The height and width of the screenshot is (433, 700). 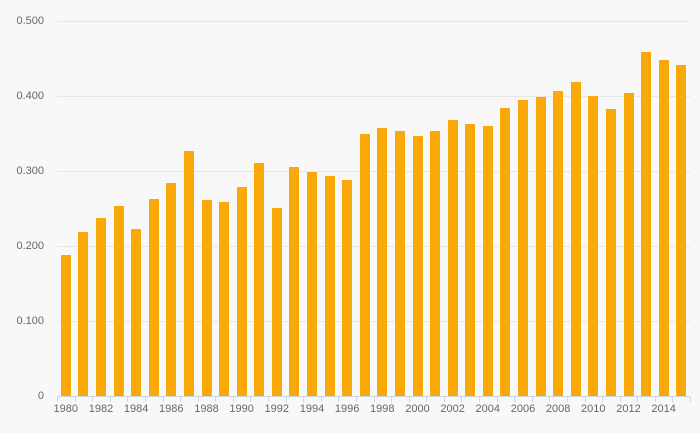 What do you see at coordinates (30, 321) in the screenshot?
I see `y-axis-label: 0.100` at bounding box center [30, 321].